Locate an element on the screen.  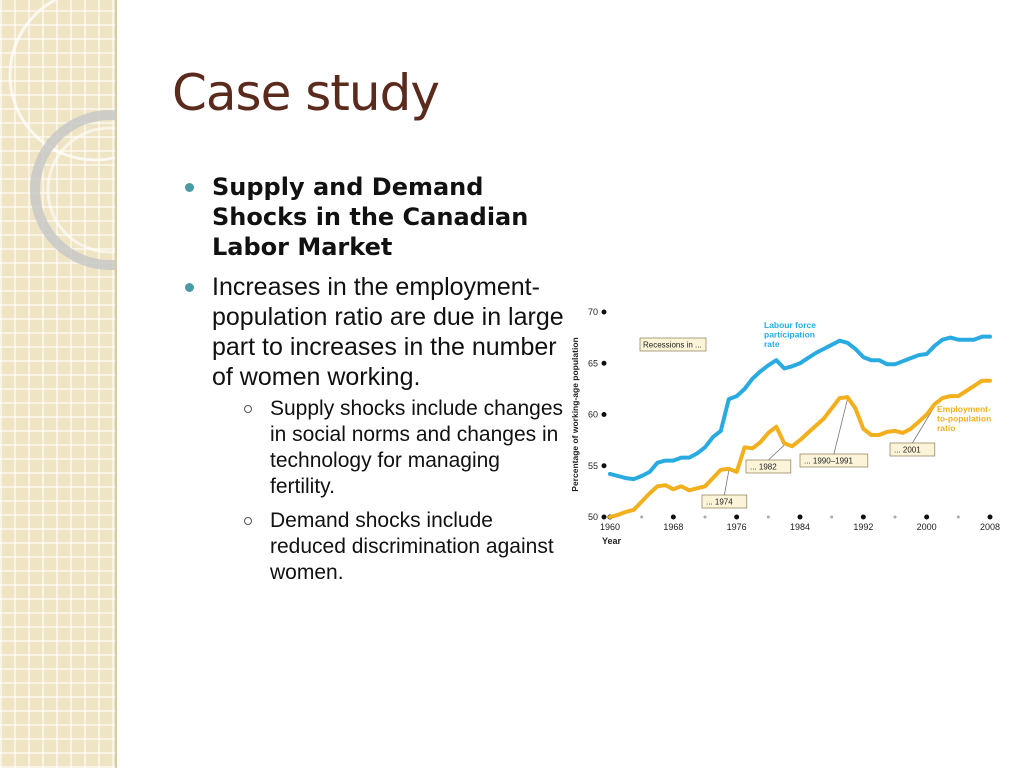
decorative-ring-inner is located at coordinates (80, 190).